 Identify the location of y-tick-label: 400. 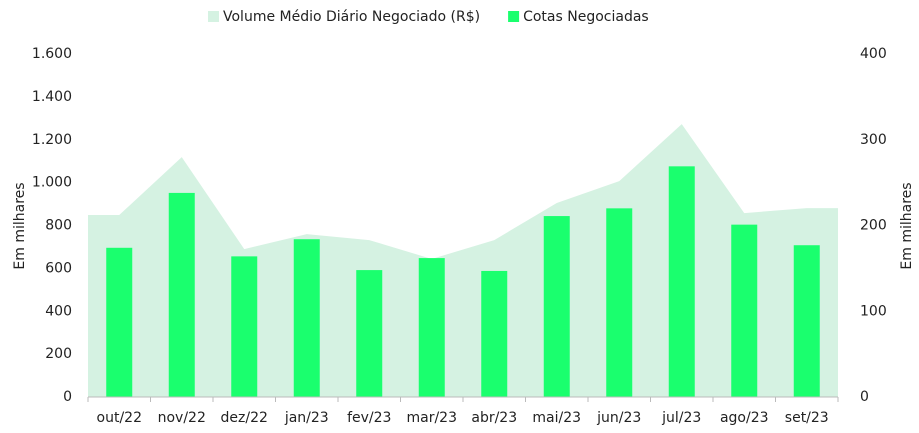
(58, 311).